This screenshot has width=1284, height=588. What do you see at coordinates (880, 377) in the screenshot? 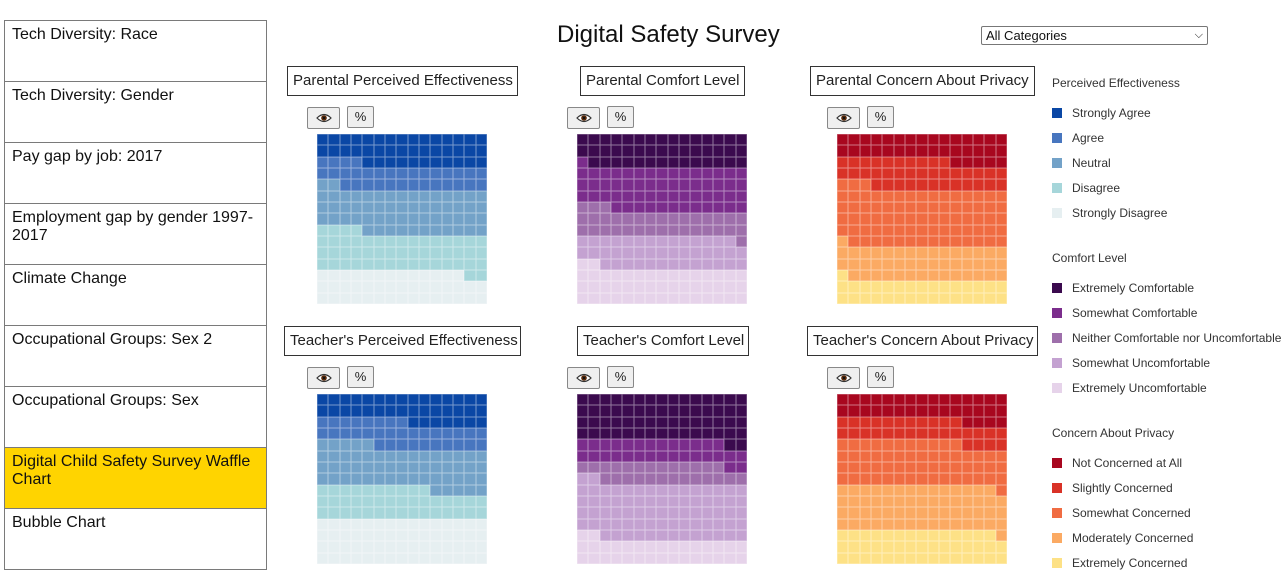
I see `toggle-percent-button: %` at bounding box center [880, 377].